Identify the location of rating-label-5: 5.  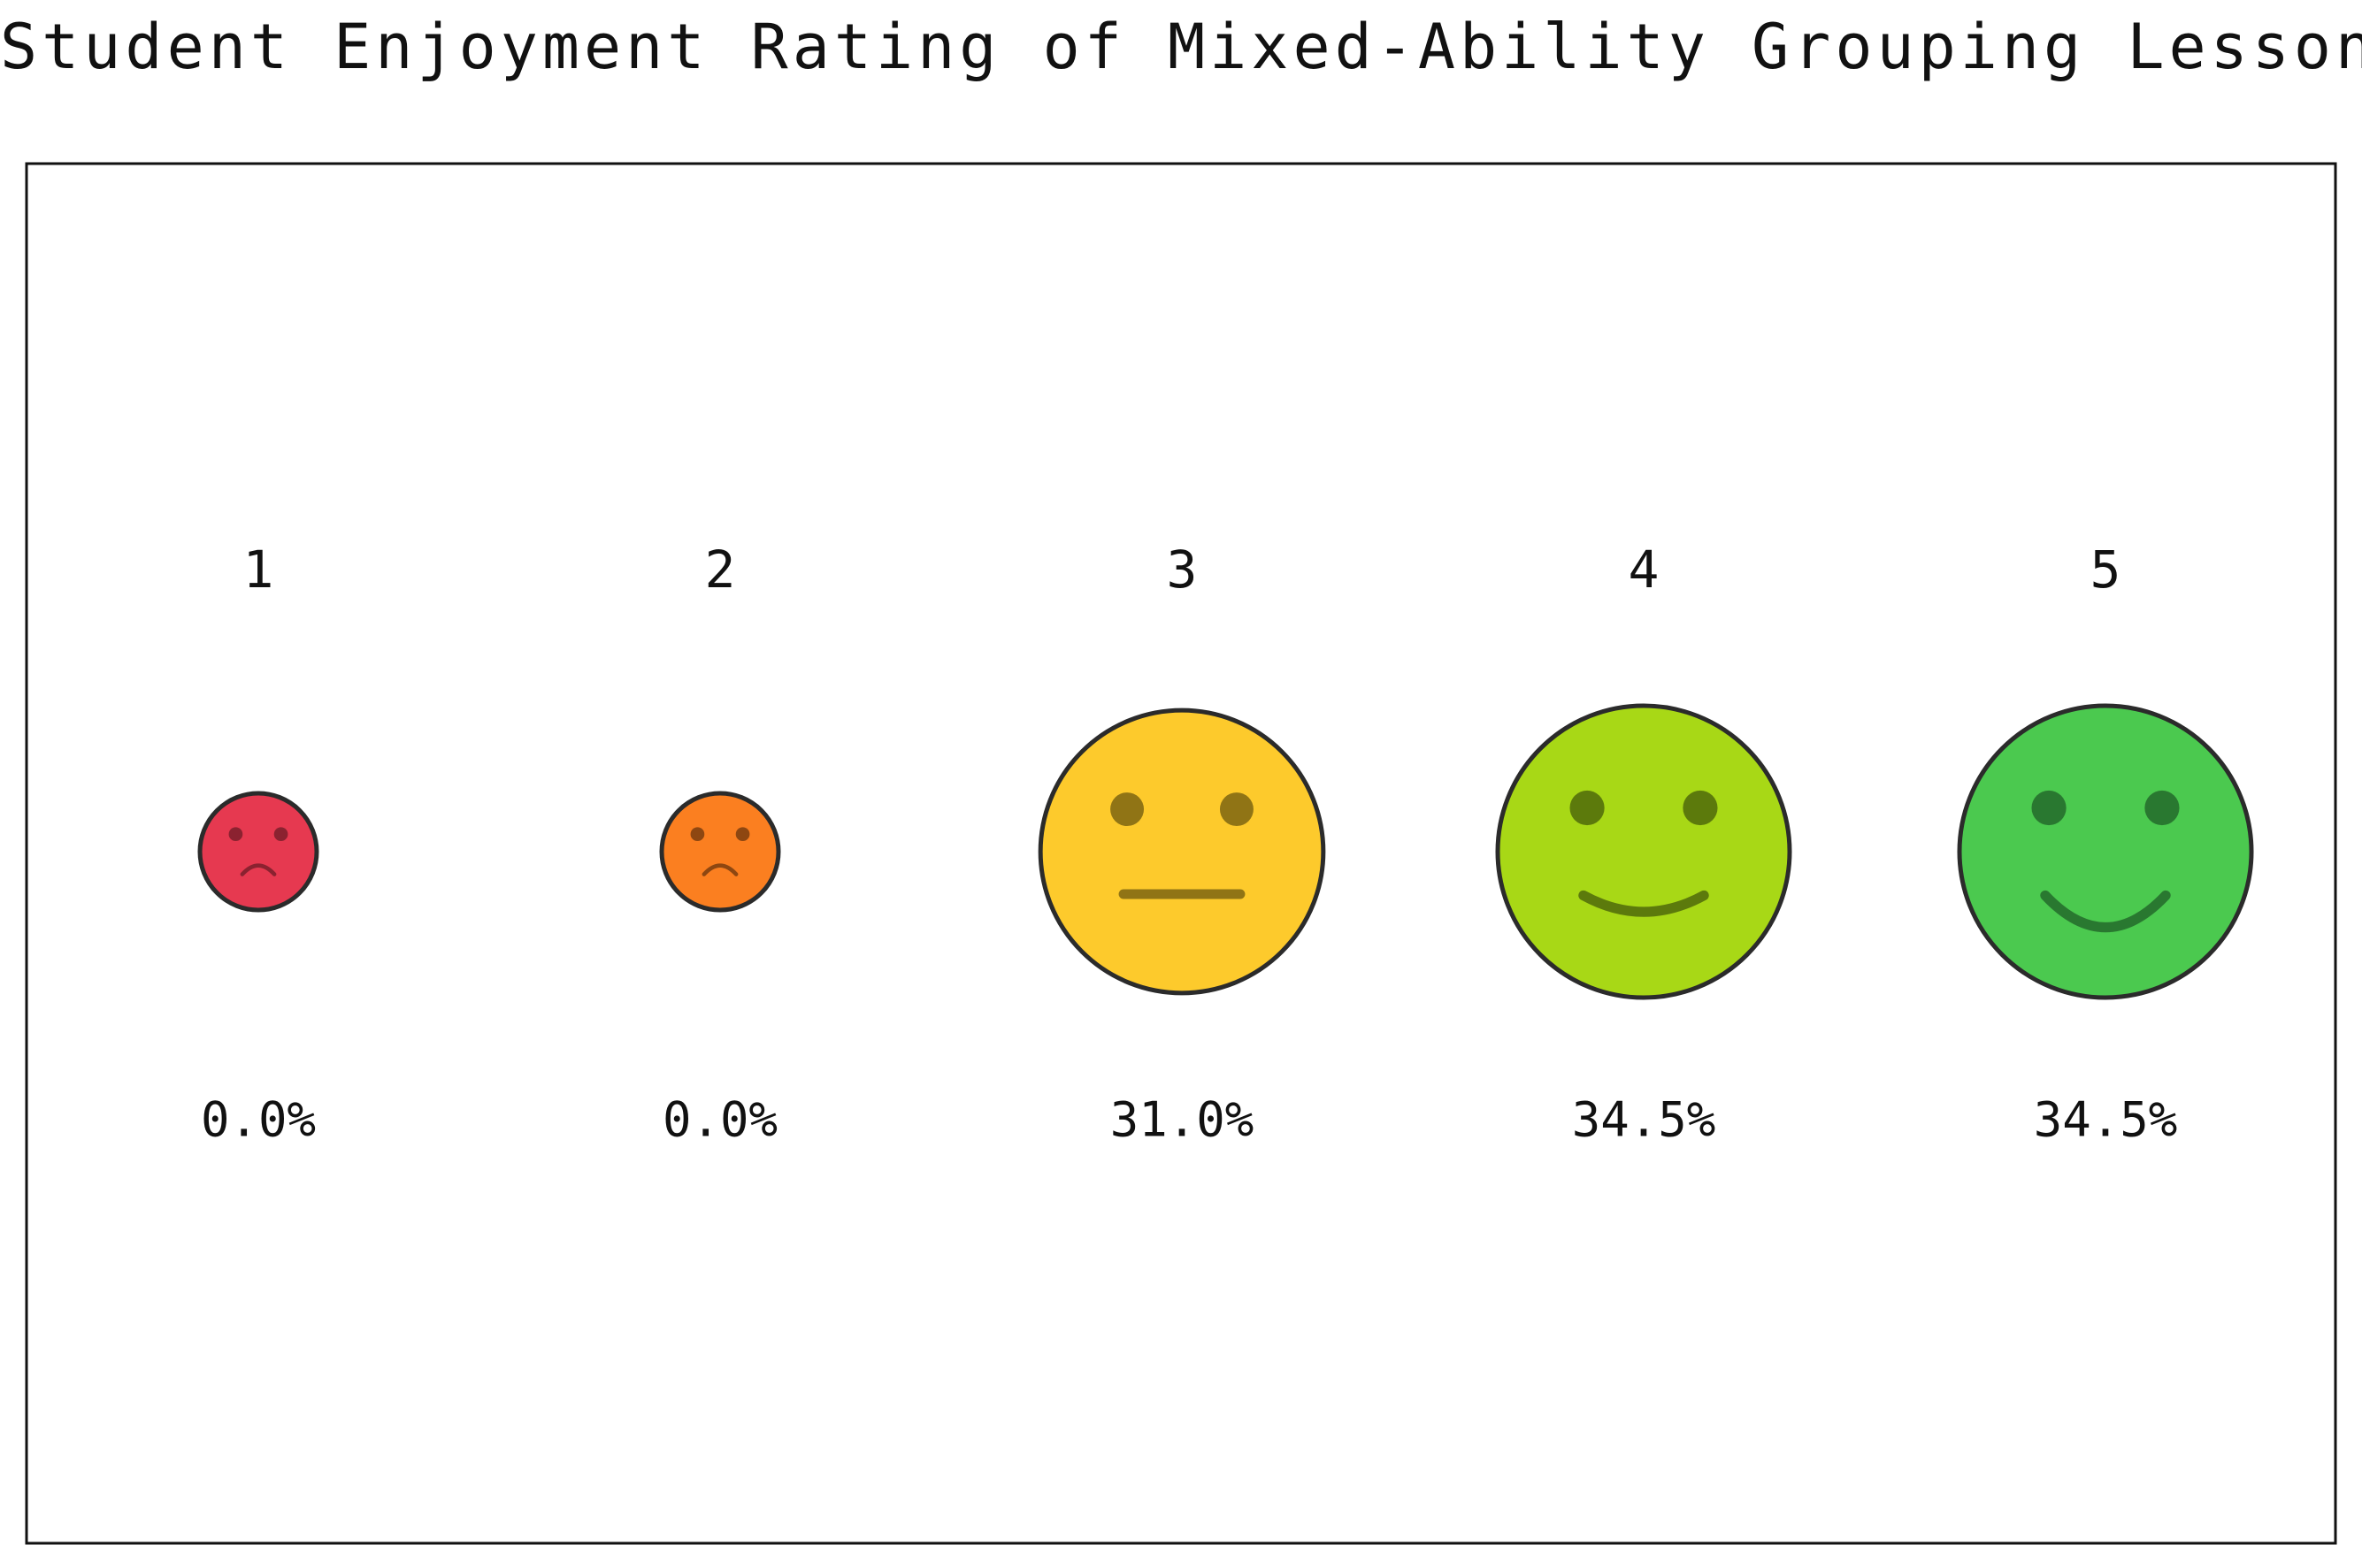
(2105, 569).